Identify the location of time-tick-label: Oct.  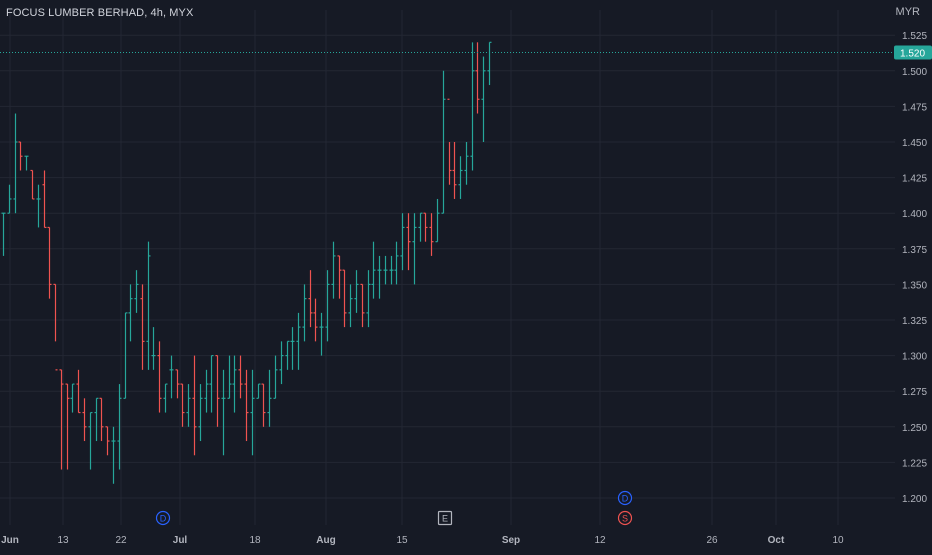
(776, 540).